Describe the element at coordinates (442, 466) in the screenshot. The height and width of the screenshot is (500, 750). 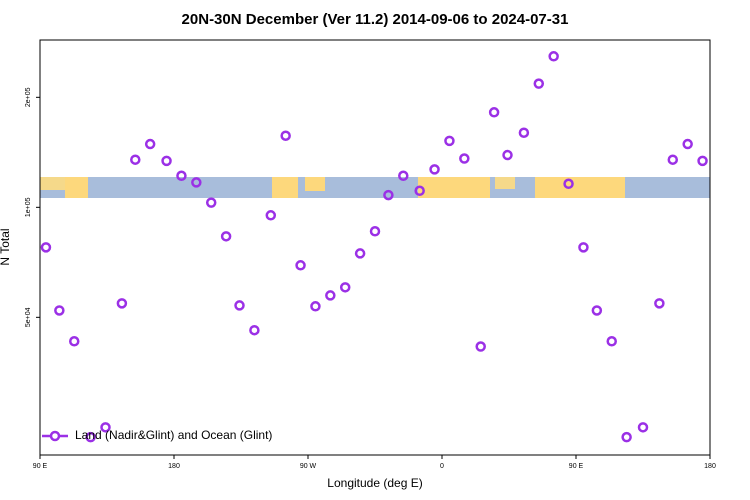
I see `x-tick-label: 0` at that location.